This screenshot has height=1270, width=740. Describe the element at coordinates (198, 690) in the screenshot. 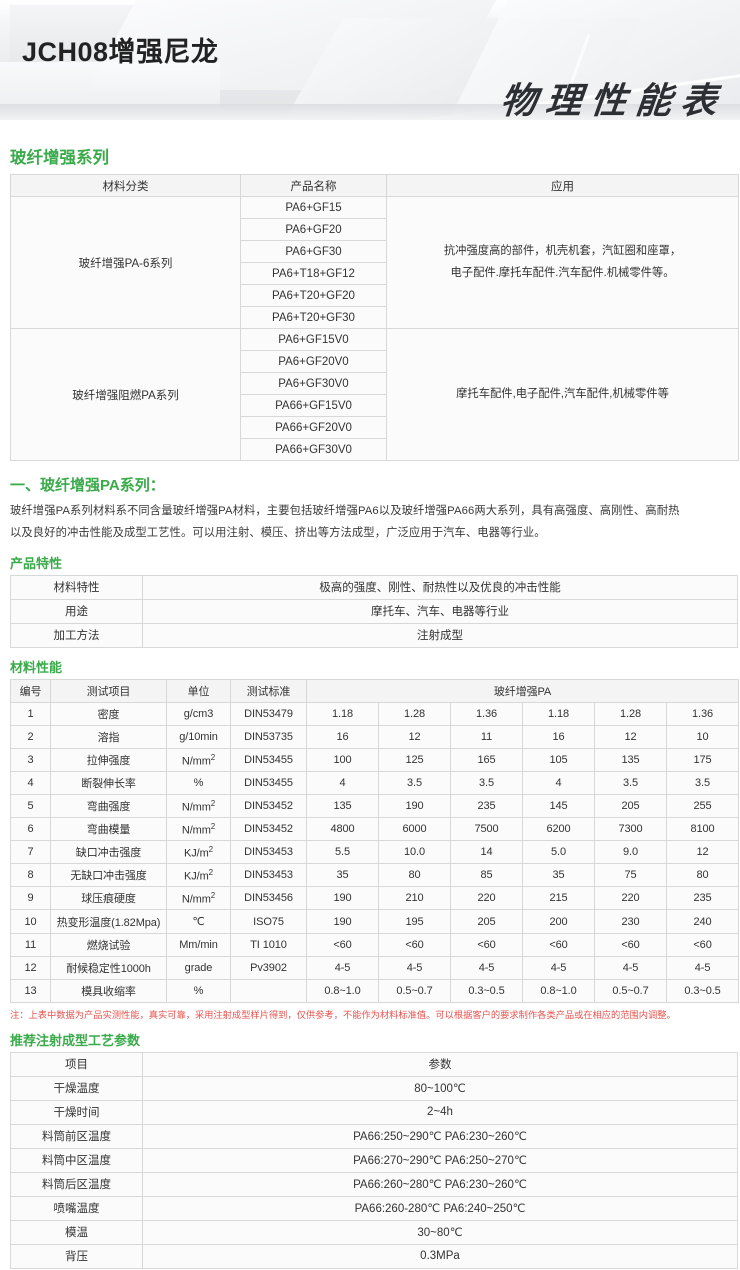

I see `col-header-unit: 单位` at that location.